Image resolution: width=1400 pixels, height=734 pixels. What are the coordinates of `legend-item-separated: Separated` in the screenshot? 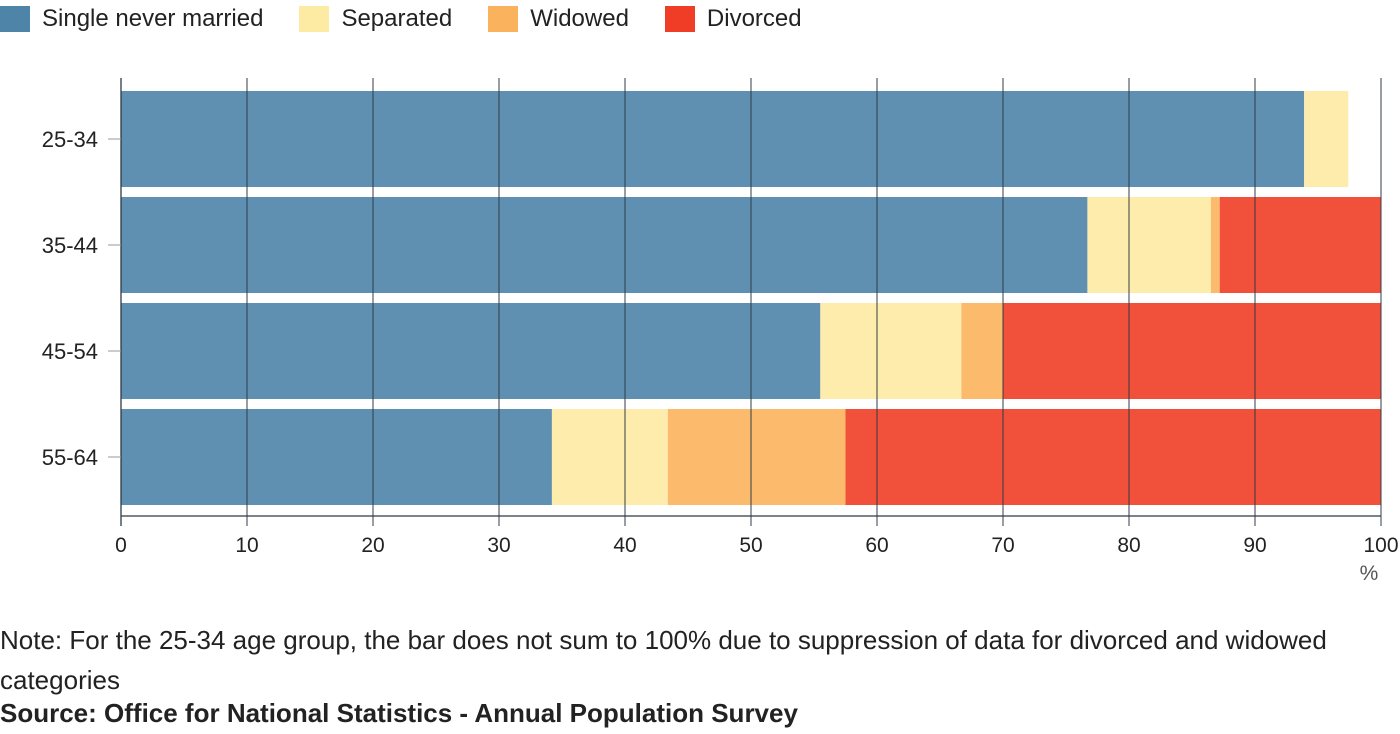 It's located at (375, 19).